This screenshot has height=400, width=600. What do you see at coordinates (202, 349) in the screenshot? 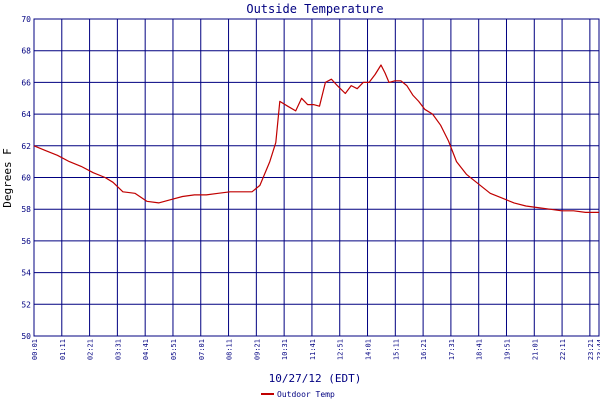
I see `x-tick-label: 07:01` at bounding box center [202, 349].